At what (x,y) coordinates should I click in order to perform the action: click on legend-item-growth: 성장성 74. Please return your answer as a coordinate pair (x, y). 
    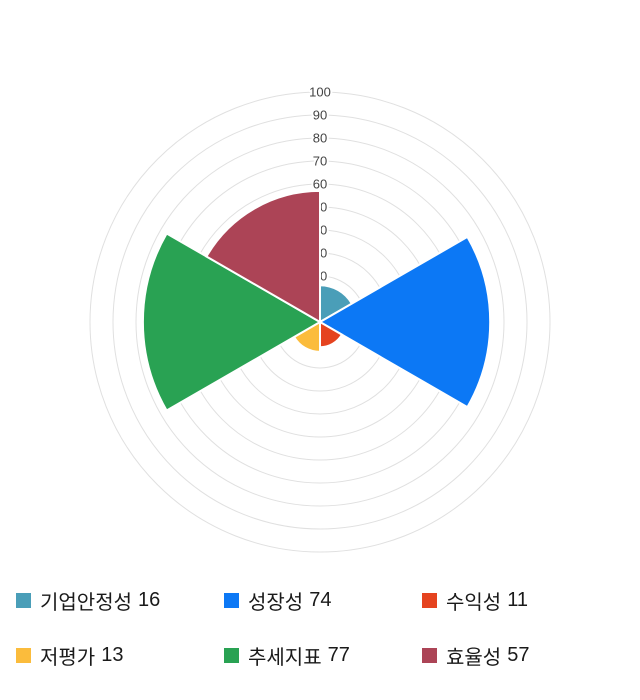
    Looking at the image, I should click on (323, 601).